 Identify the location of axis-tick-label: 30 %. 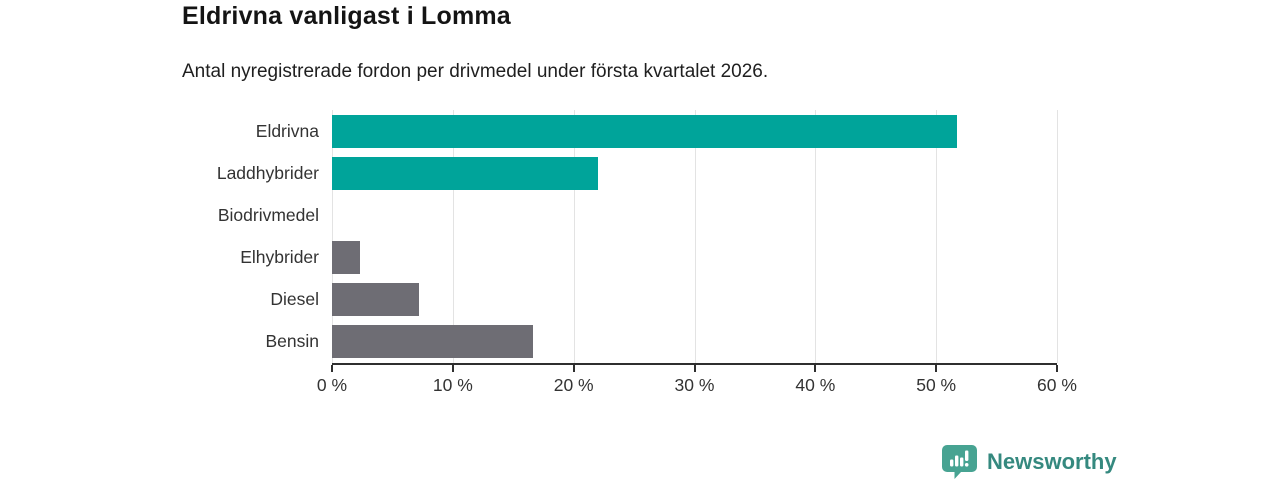
(694, 385).